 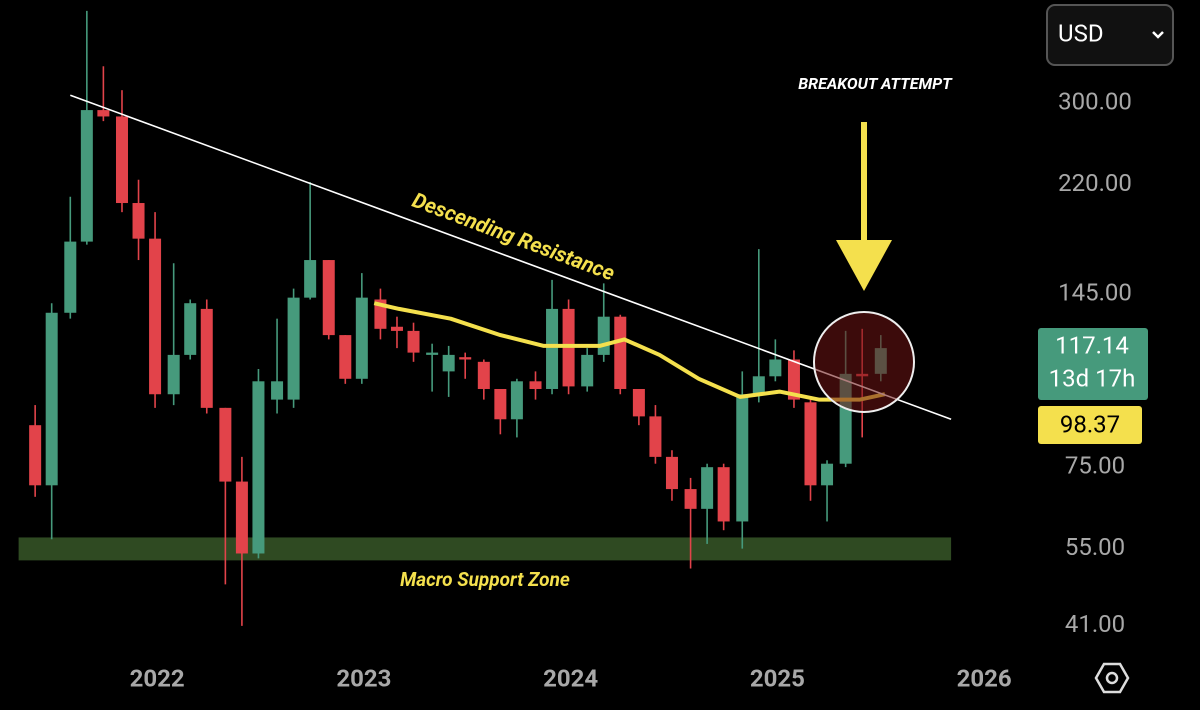 What do you see at coordinates (864, 362) in the screenshot?
I see `breakout-circle` at bounding box center [864, 362].